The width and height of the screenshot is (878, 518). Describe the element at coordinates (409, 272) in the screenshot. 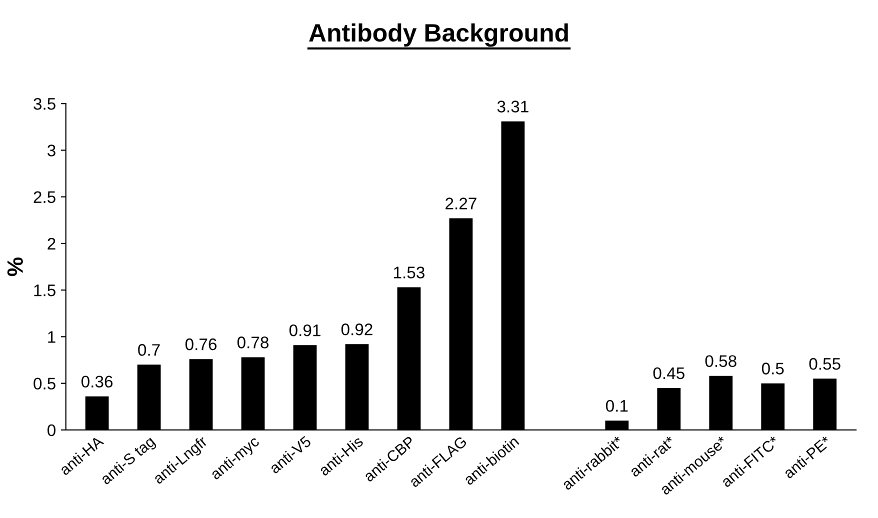

I see `data-label: 1.53` at that location.